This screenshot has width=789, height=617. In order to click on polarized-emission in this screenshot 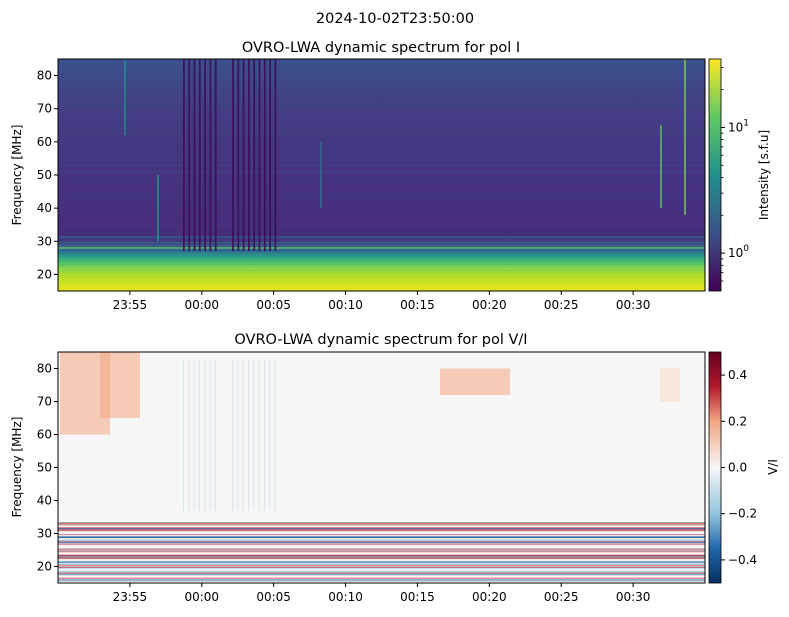, I will do `click(120, 385)`.